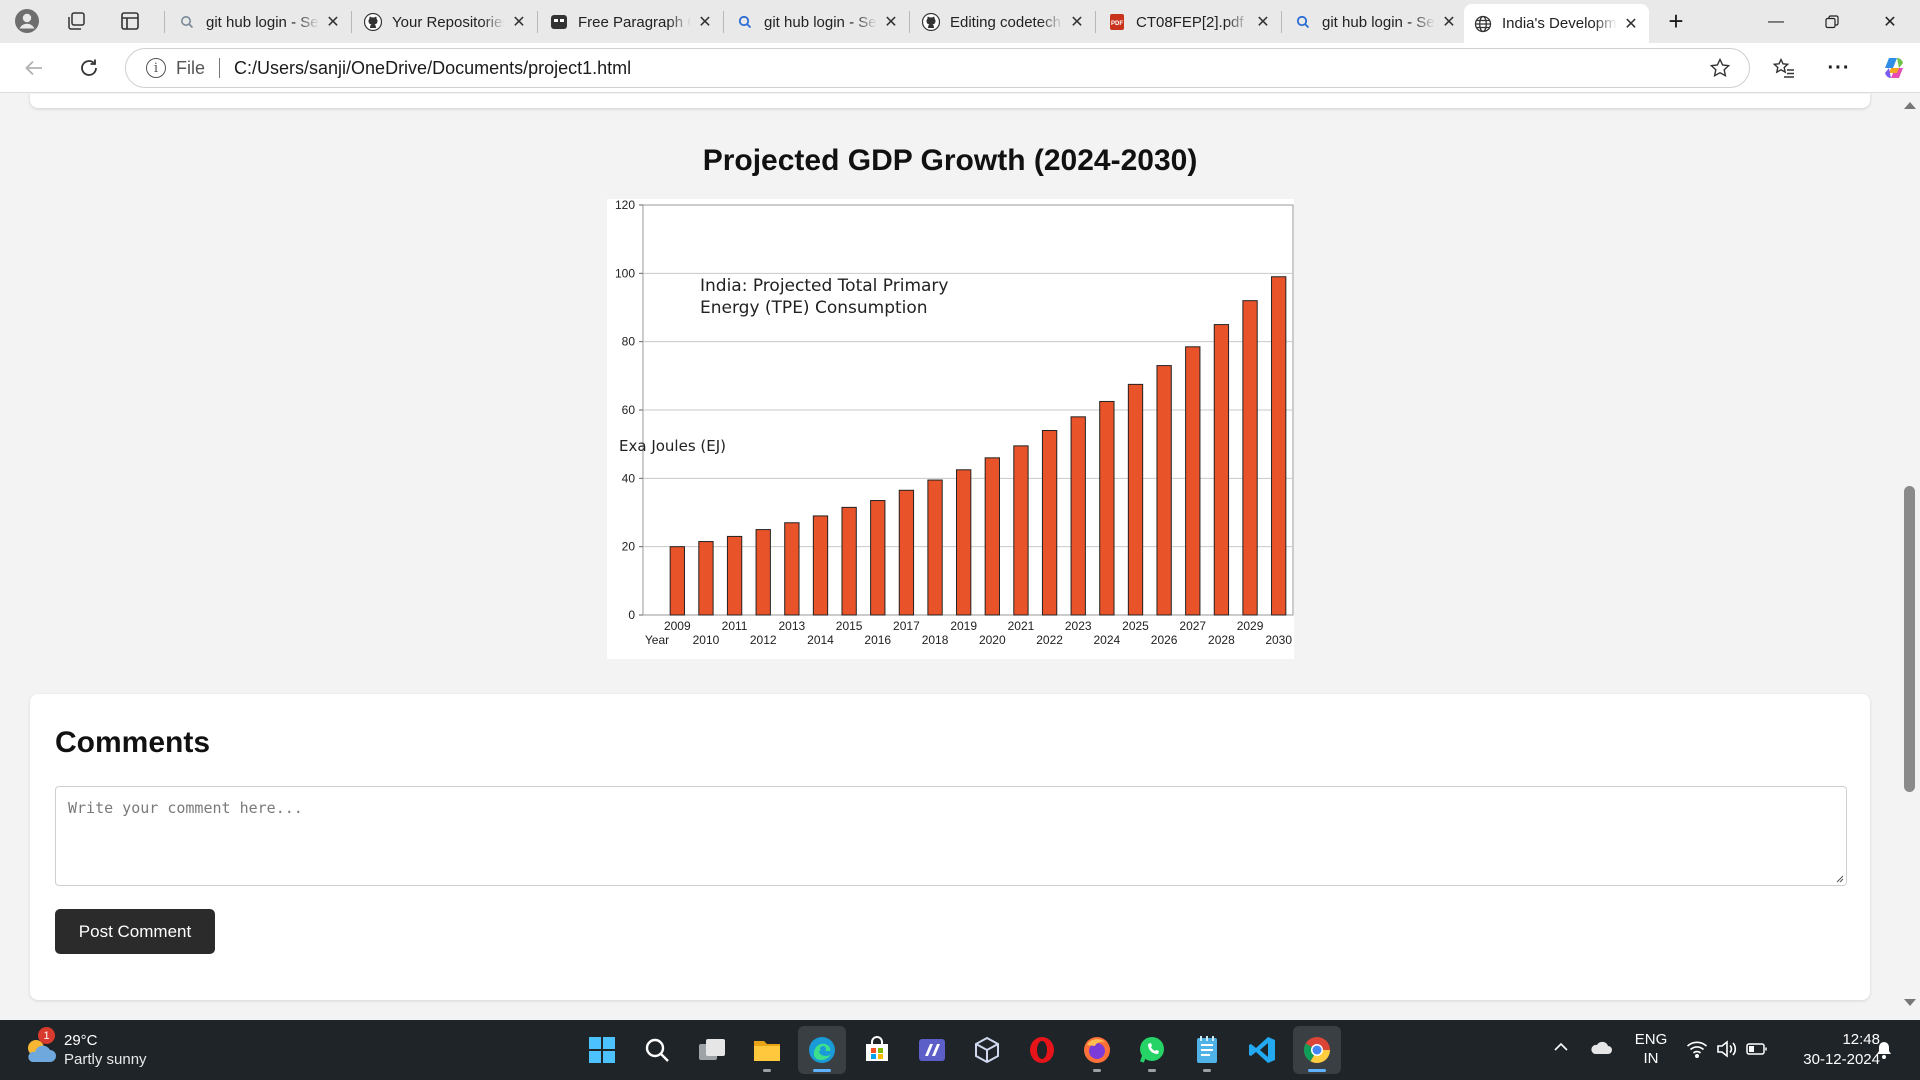  Describe the element at coordinates (27, 21) in the screenshot. I see `profile-button` at that location.